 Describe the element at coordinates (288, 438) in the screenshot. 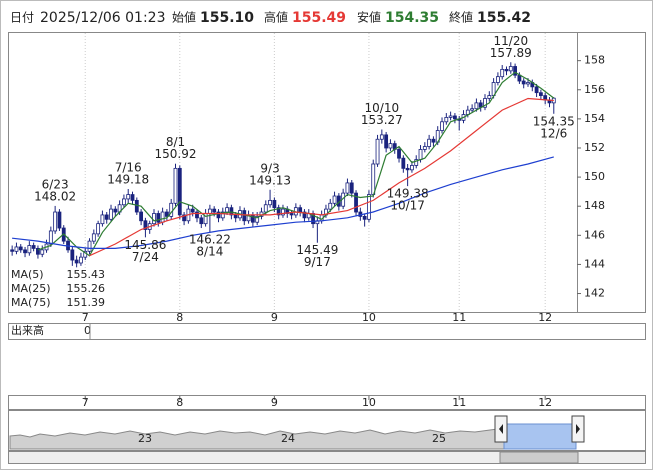

I see `navigator-label: 24` at that location.